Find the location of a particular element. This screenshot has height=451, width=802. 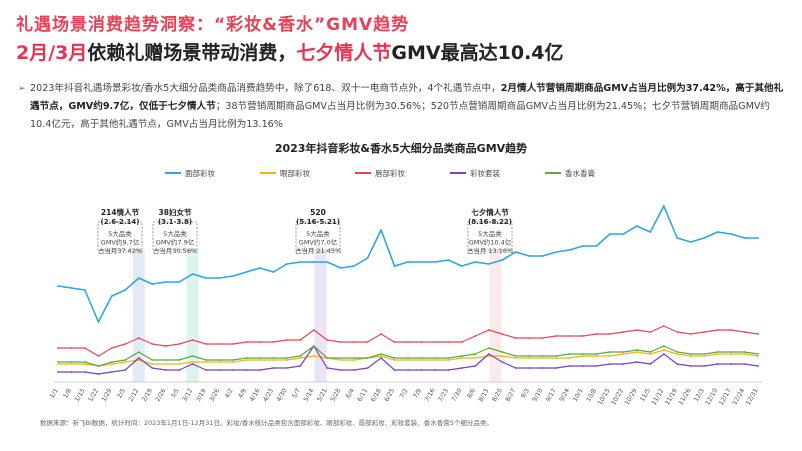

legend-label-4: 彩妆套装 is located at coordinates (485, 173).